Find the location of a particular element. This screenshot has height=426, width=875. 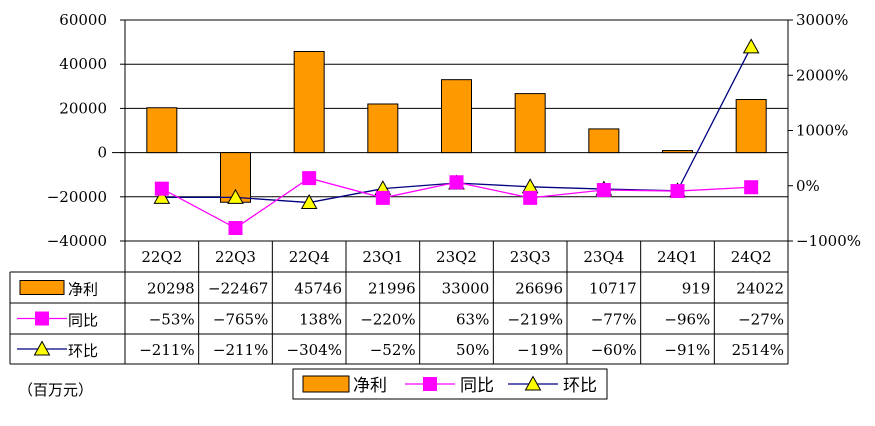

table-cell: −77% is located at coordinates (614, 320).